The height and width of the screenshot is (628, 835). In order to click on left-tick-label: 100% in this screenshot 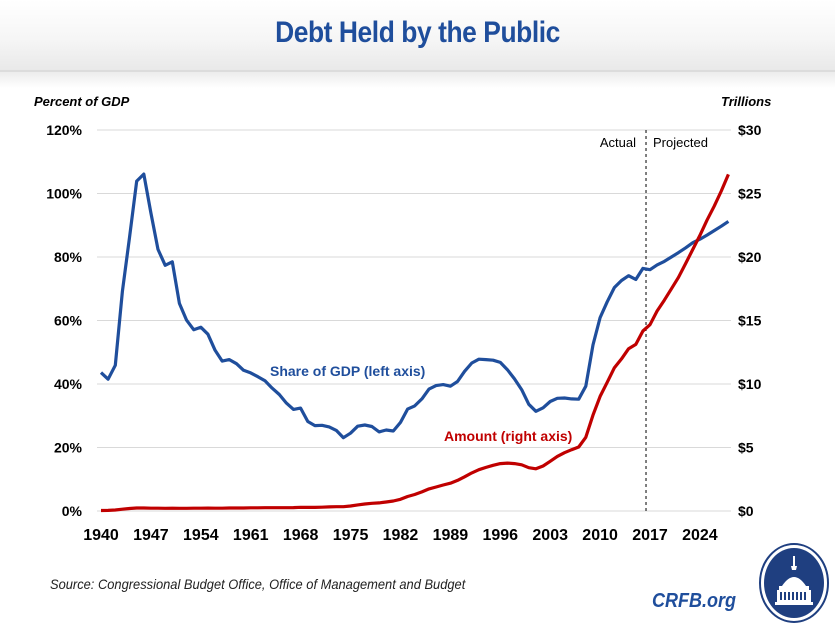, I will do `click(64, 194)`.